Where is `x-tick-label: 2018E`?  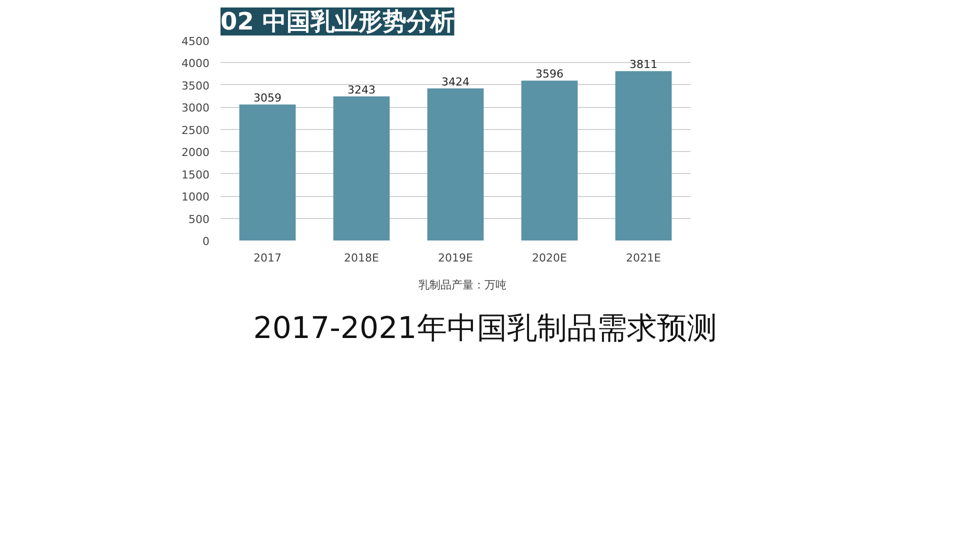 x-tick-label: 2018E is located at coordinates (362, 258).